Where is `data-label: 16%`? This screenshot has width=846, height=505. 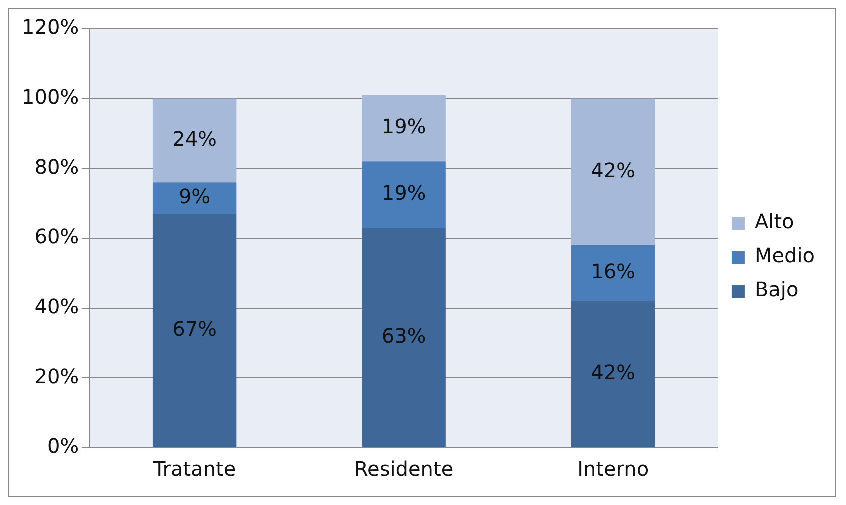 data-label: 16% is located at coordinates (613, 272).